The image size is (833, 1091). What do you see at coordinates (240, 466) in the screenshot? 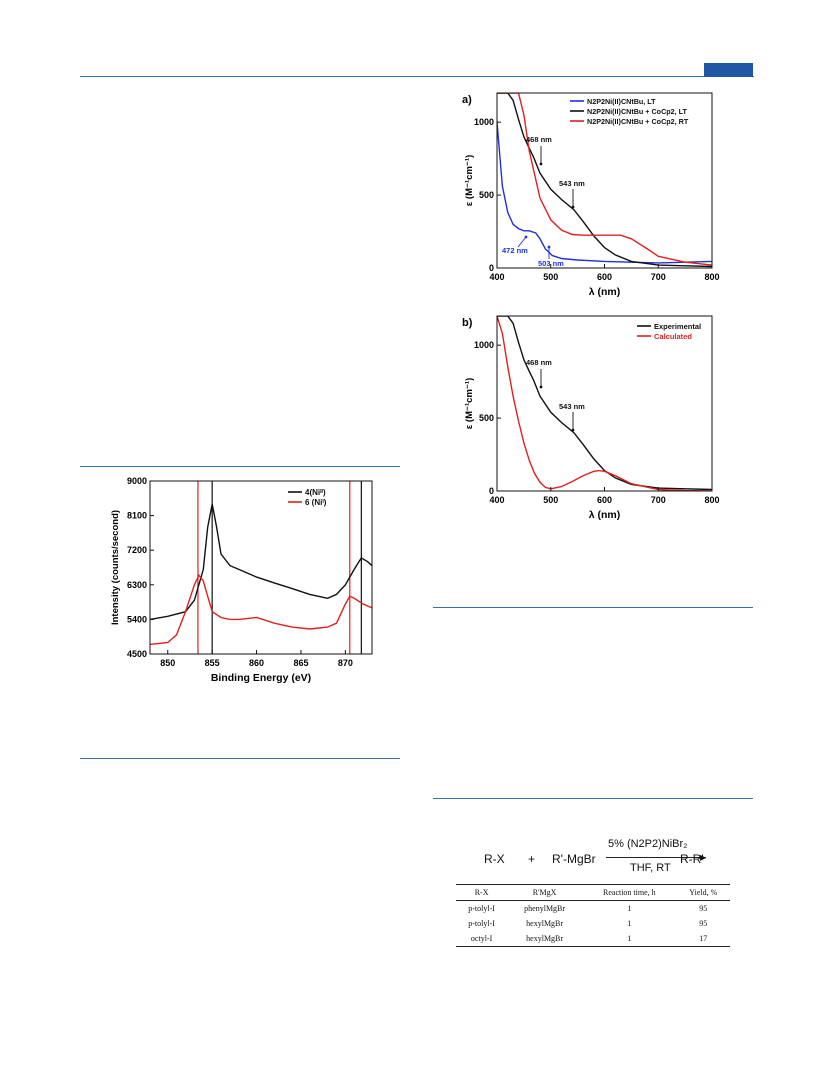
I see `figure-rule-xps` at bounding box center [240, 466].